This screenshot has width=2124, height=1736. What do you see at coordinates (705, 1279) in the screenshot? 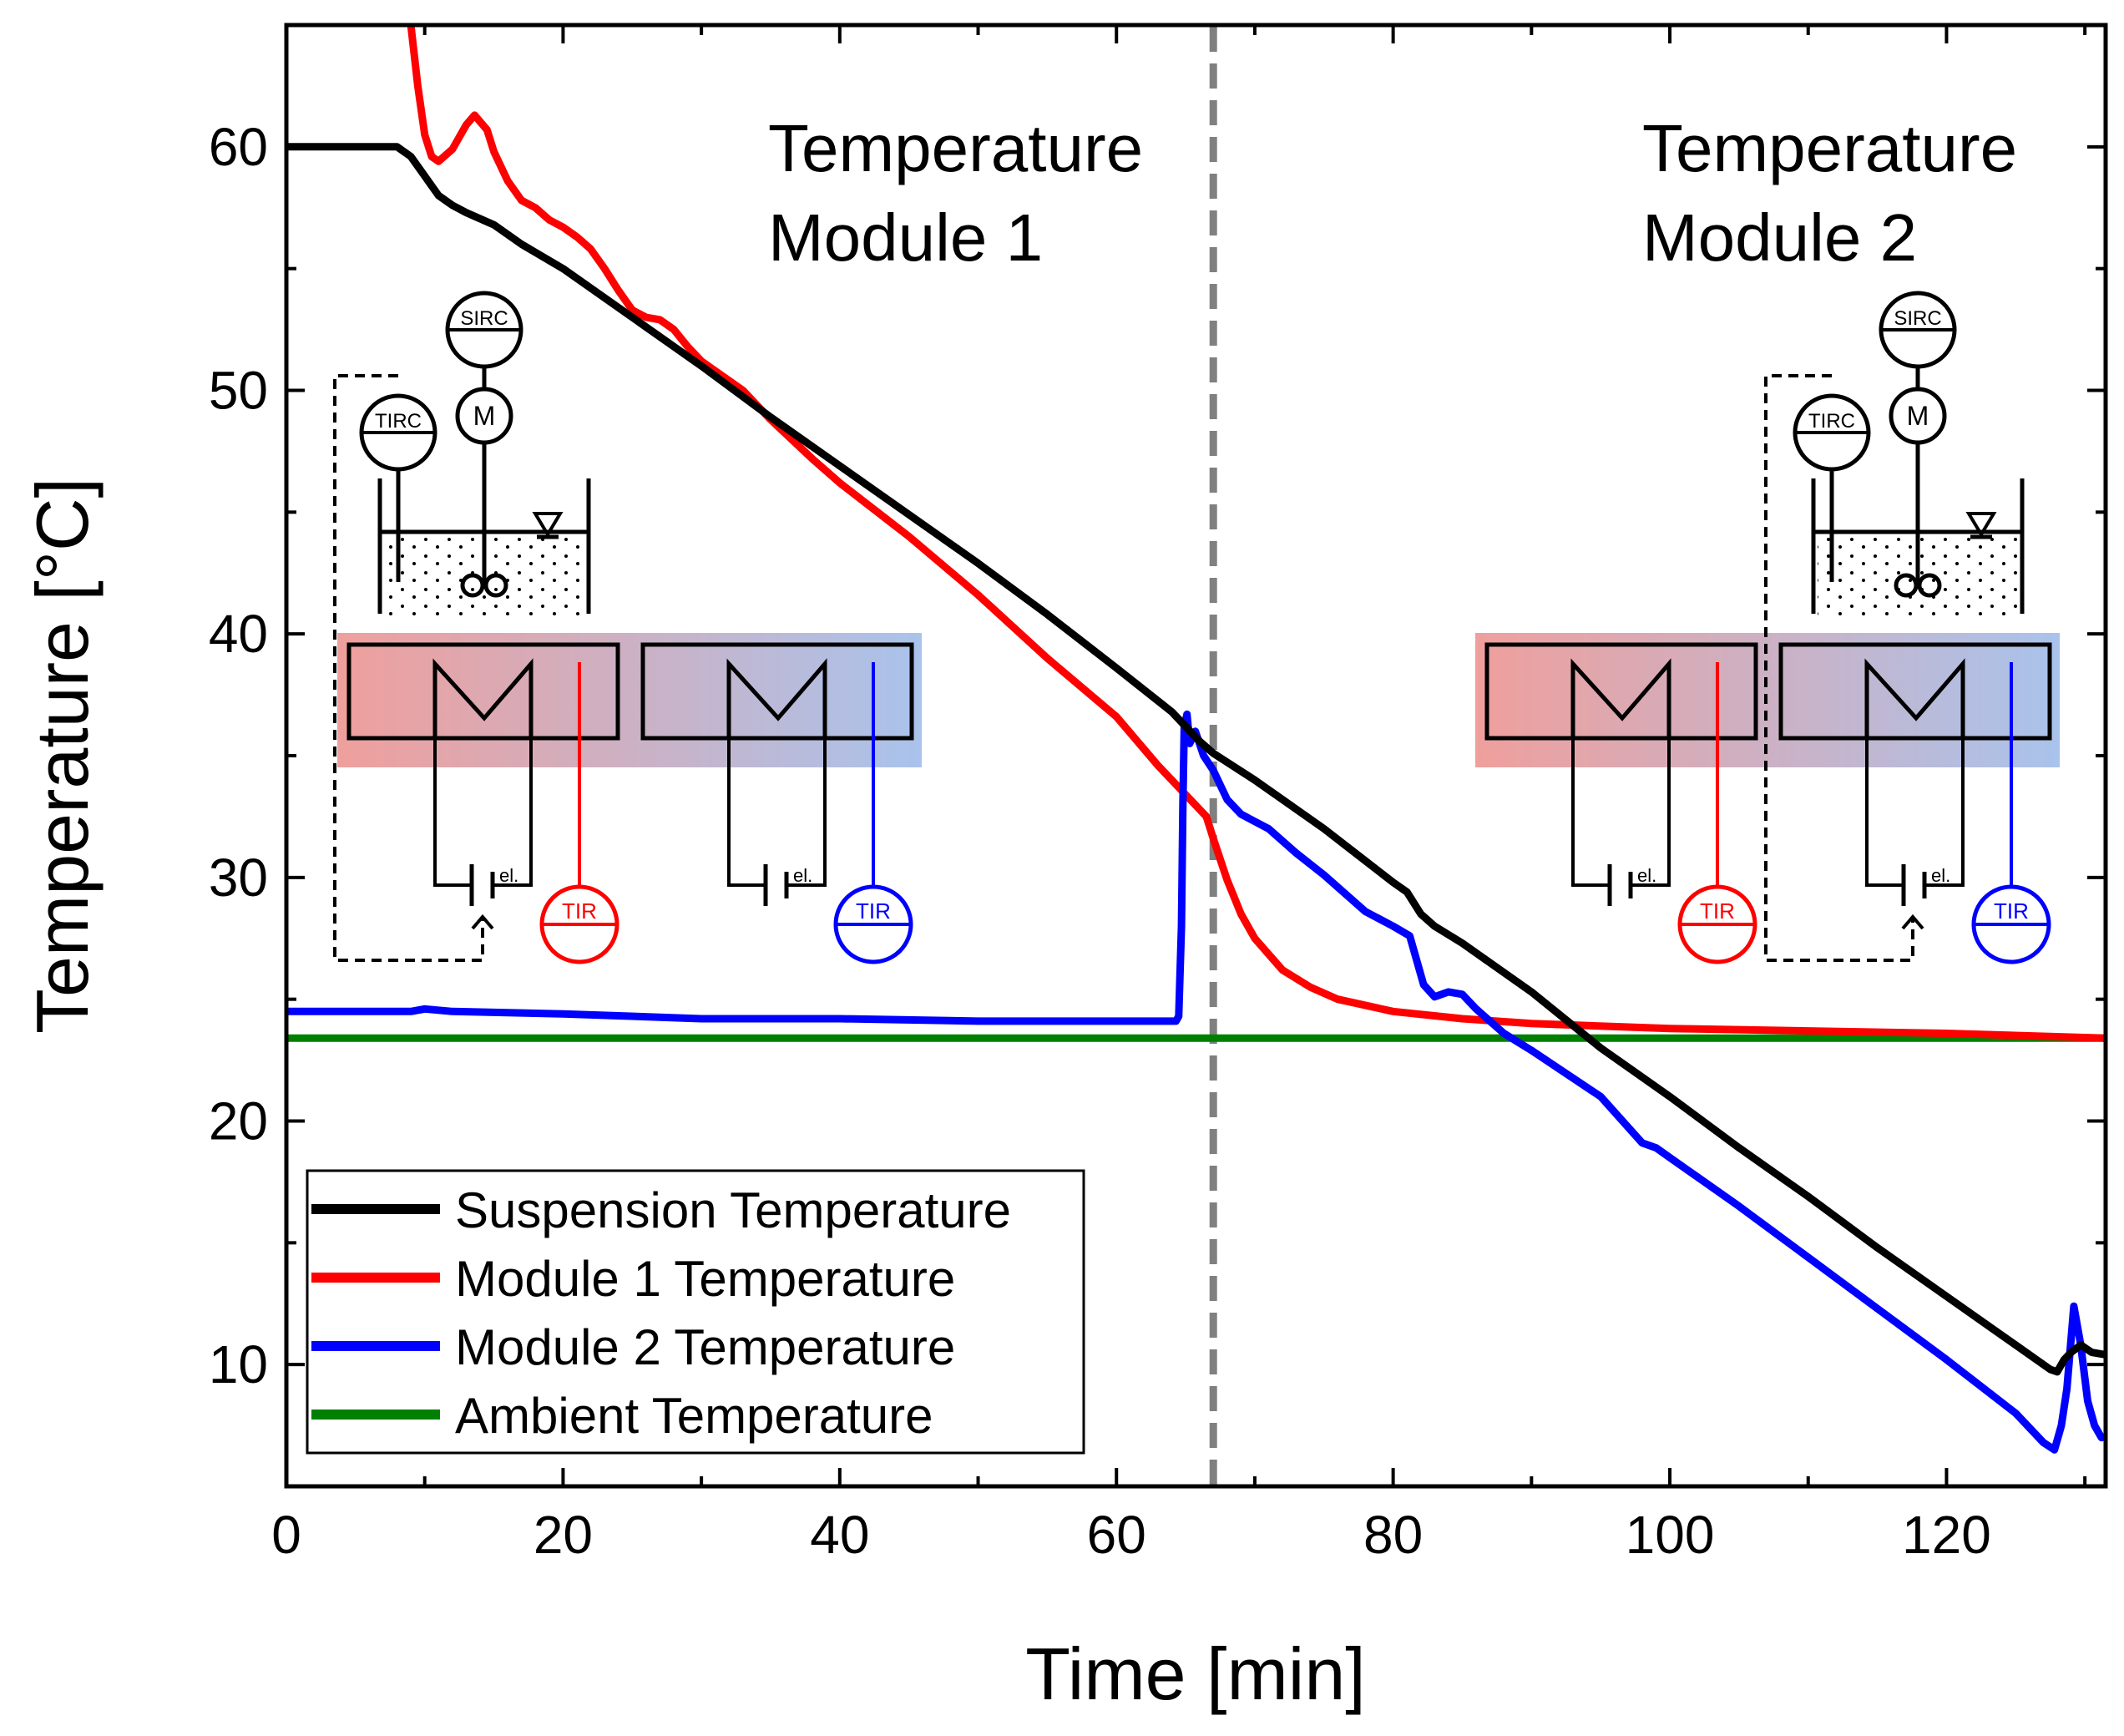
I see `legend-label-module-1: Module 1 Temperature` at bounding box center [705, 1279].